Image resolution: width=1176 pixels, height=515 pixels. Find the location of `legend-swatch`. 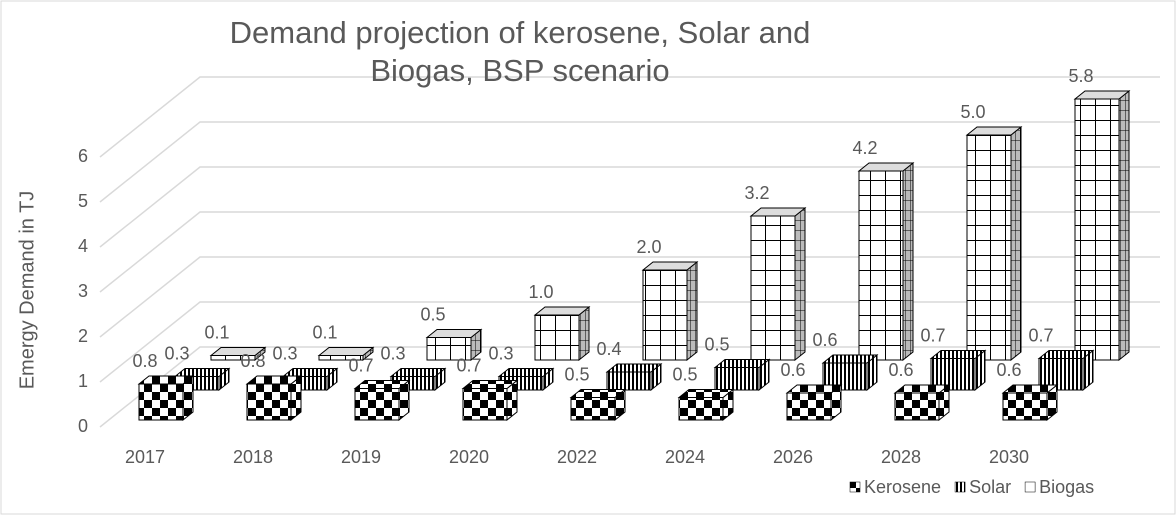

legend-swatch is located at coordinates (1030, 487).